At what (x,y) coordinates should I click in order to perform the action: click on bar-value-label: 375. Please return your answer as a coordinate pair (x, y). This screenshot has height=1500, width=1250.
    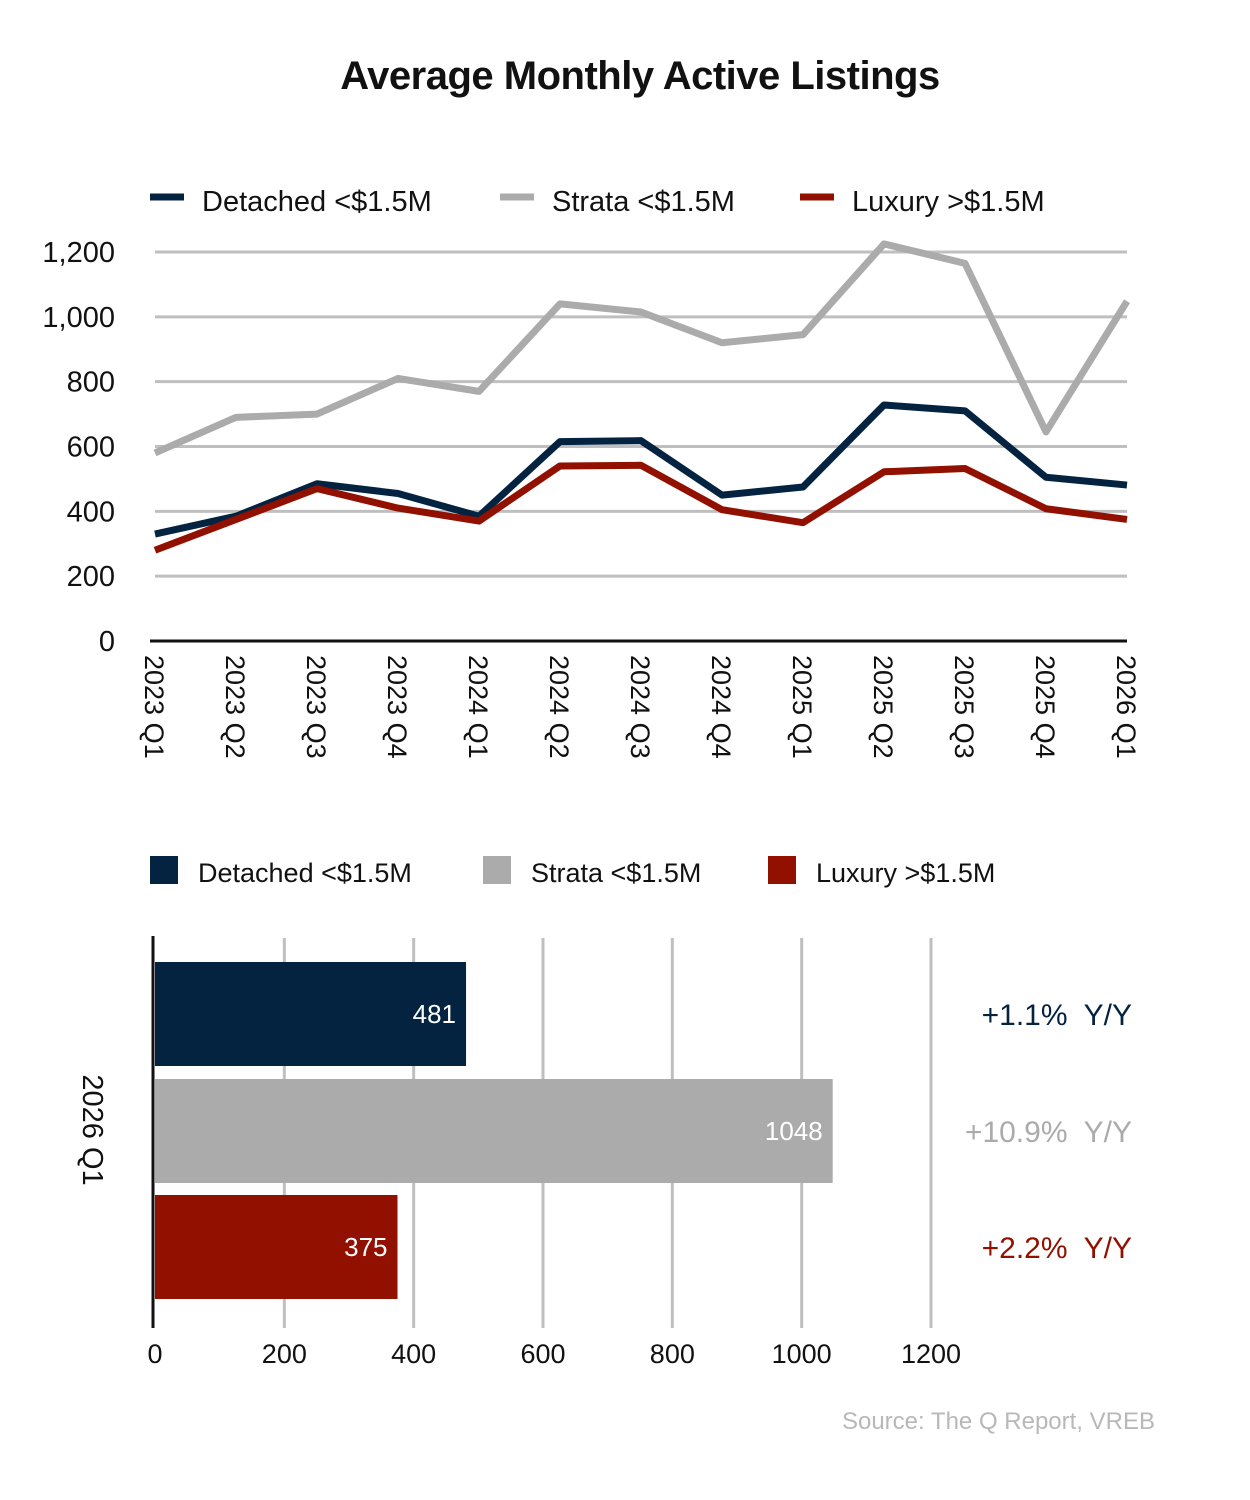
    Looking at the image, I should click on (365, 1247).